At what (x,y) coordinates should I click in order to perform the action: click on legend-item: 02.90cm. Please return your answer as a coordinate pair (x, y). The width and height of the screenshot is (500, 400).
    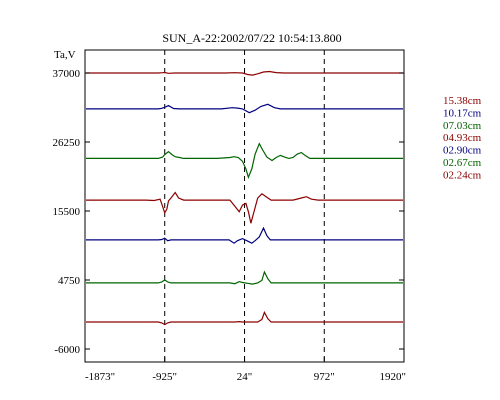
    Looking at the image, I should click on (462, 151).